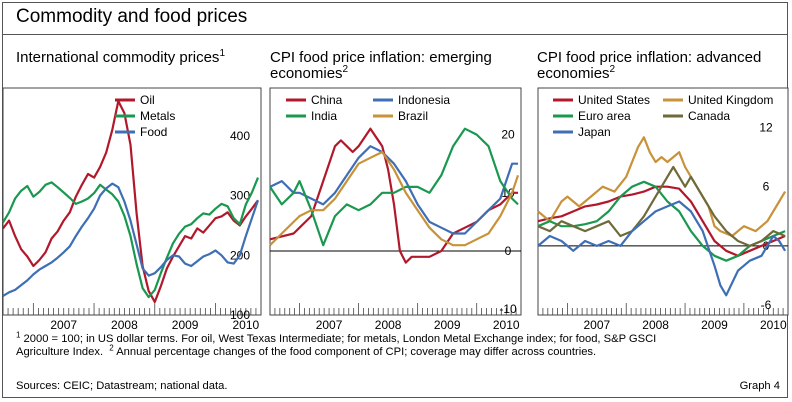  Describe the element at coordinates (153, 132) in the screenshot. I see `legend-label: Food` at that location.